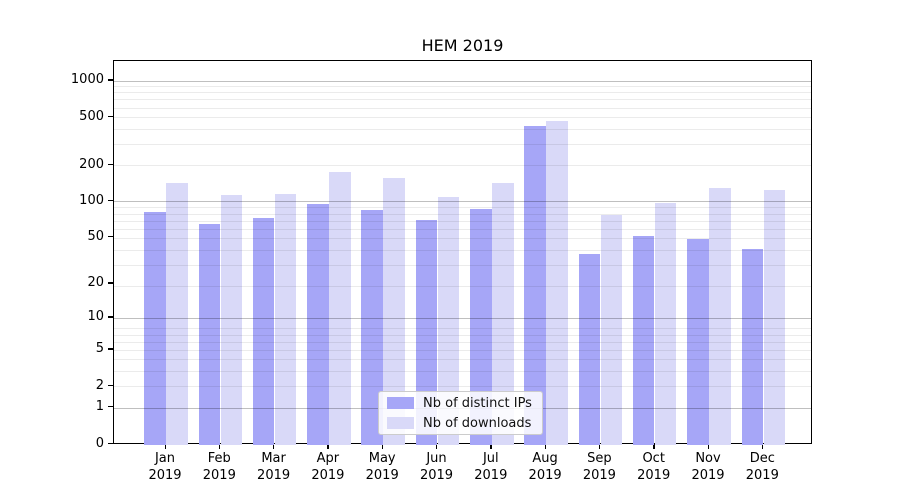  Describe the element at coordinates (545, 467) in the screenshot. I see `x-tick-label-aug: Aug 2019` at that location.